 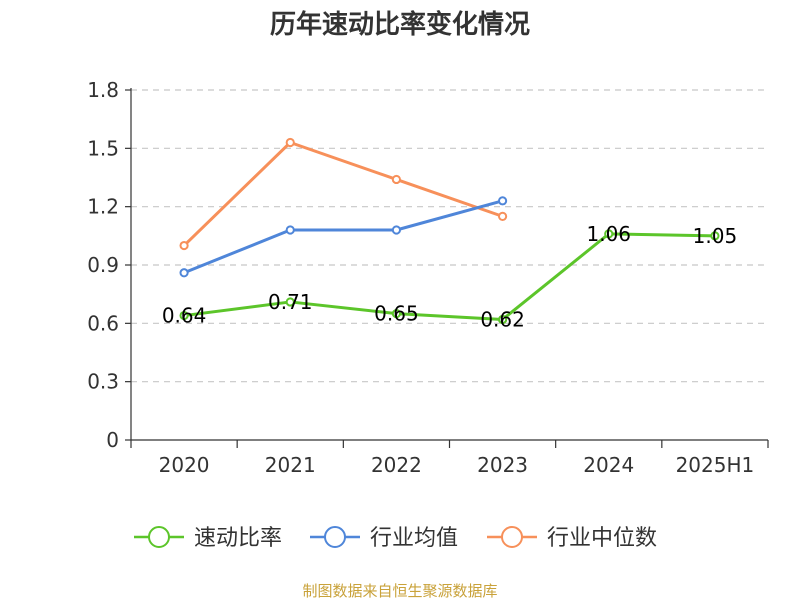 I want to click on data-label: 1.05, so click(x=715, y=236).